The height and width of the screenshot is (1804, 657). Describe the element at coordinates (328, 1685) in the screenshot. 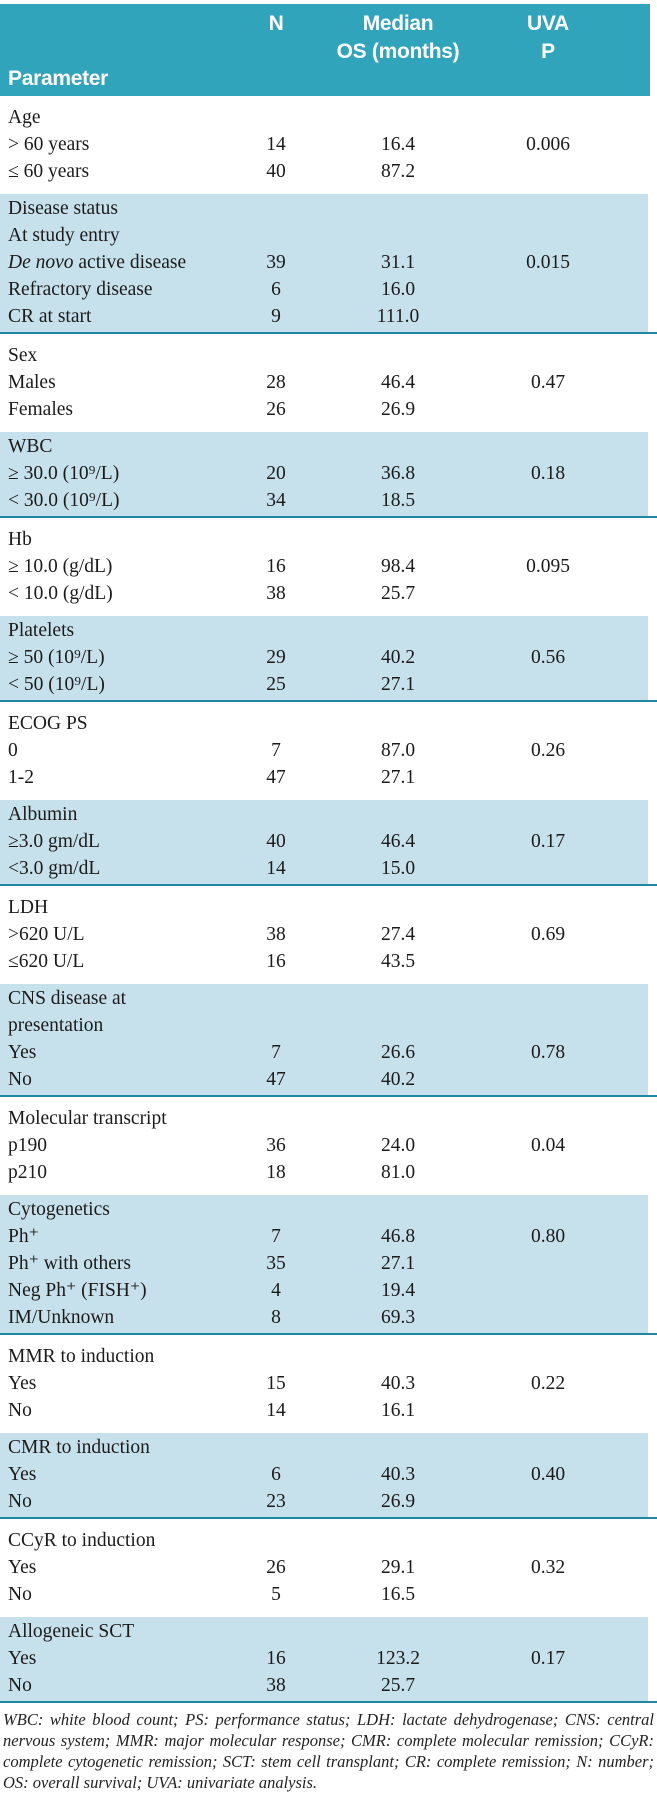

I see `table-row: No 38 25.7` at that location.